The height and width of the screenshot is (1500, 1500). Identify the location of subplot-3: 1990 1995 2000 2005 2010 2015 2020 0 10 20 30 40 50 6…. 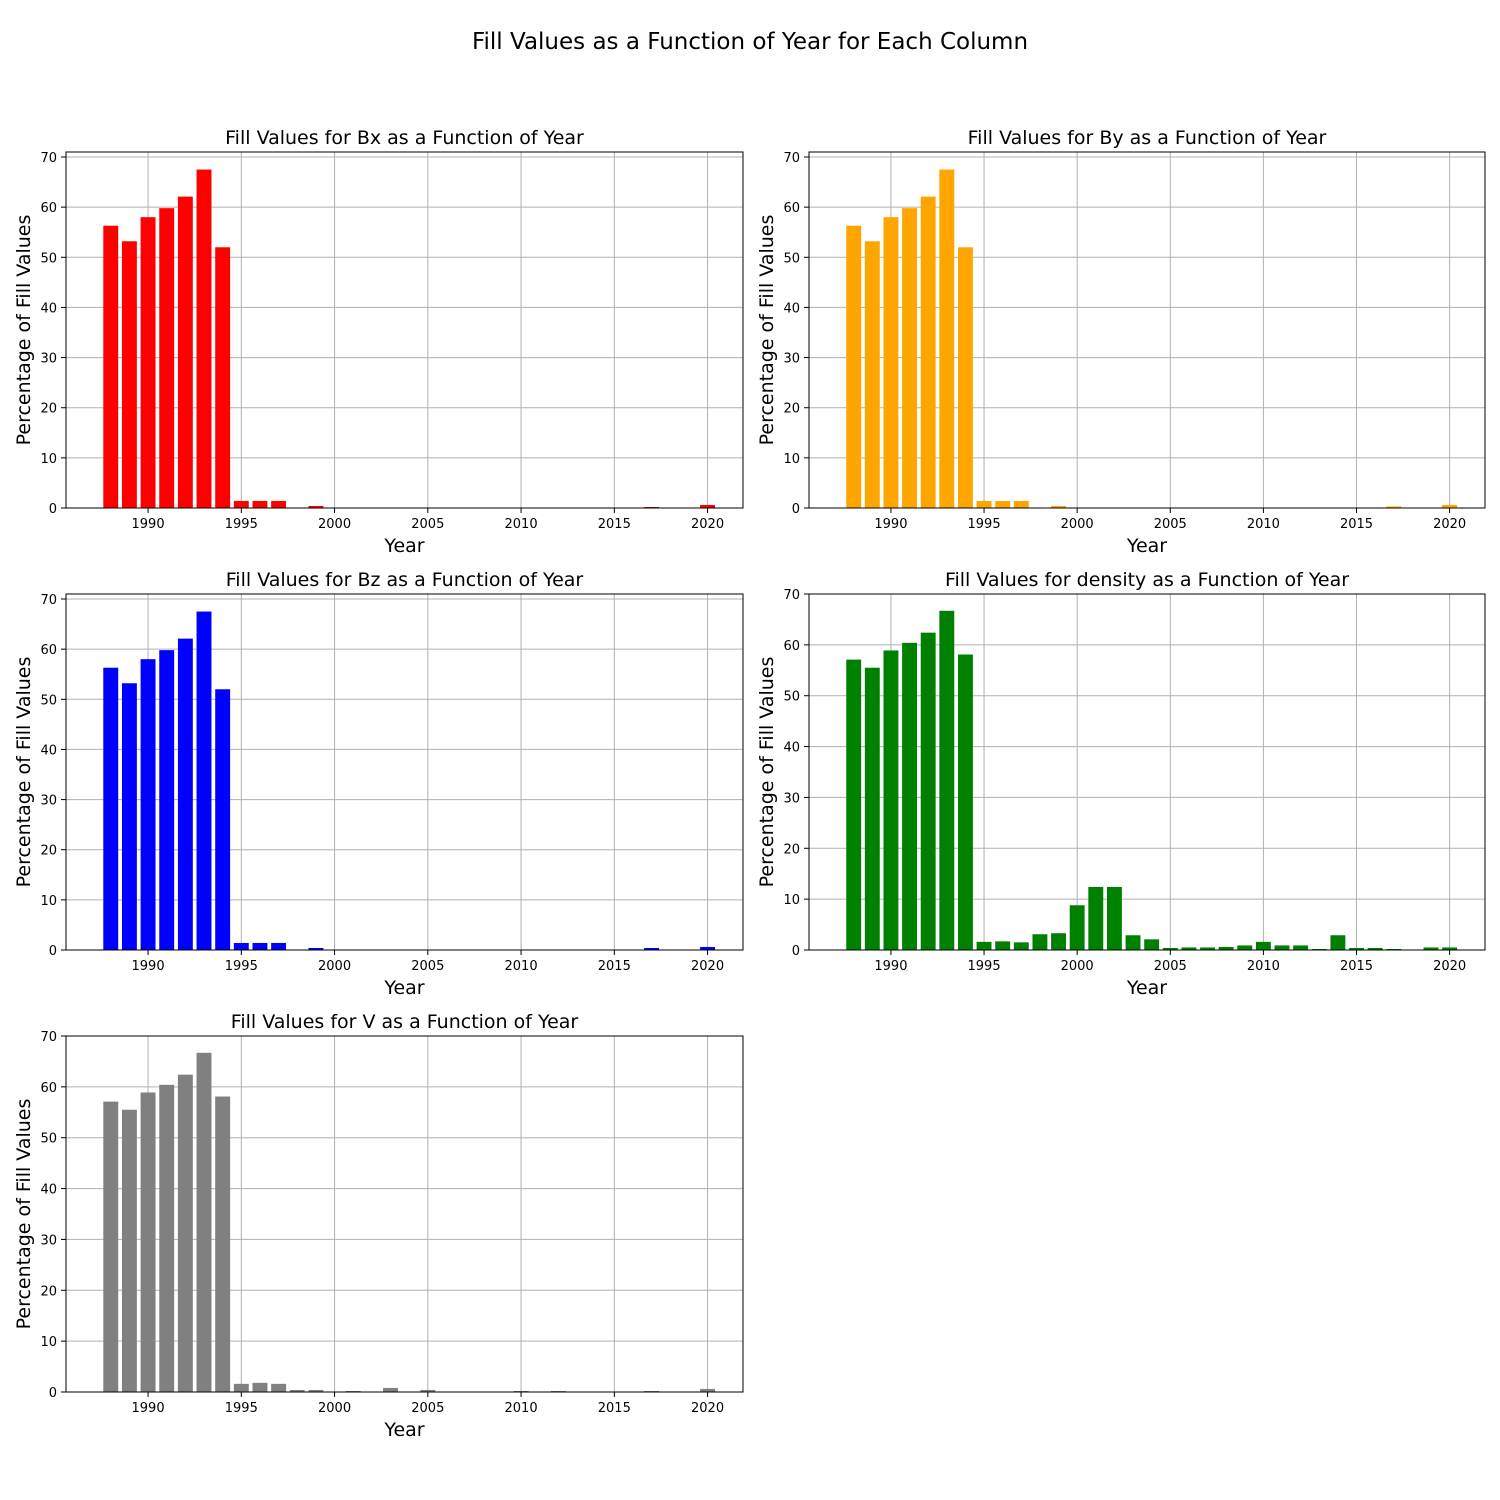
(378, 784).